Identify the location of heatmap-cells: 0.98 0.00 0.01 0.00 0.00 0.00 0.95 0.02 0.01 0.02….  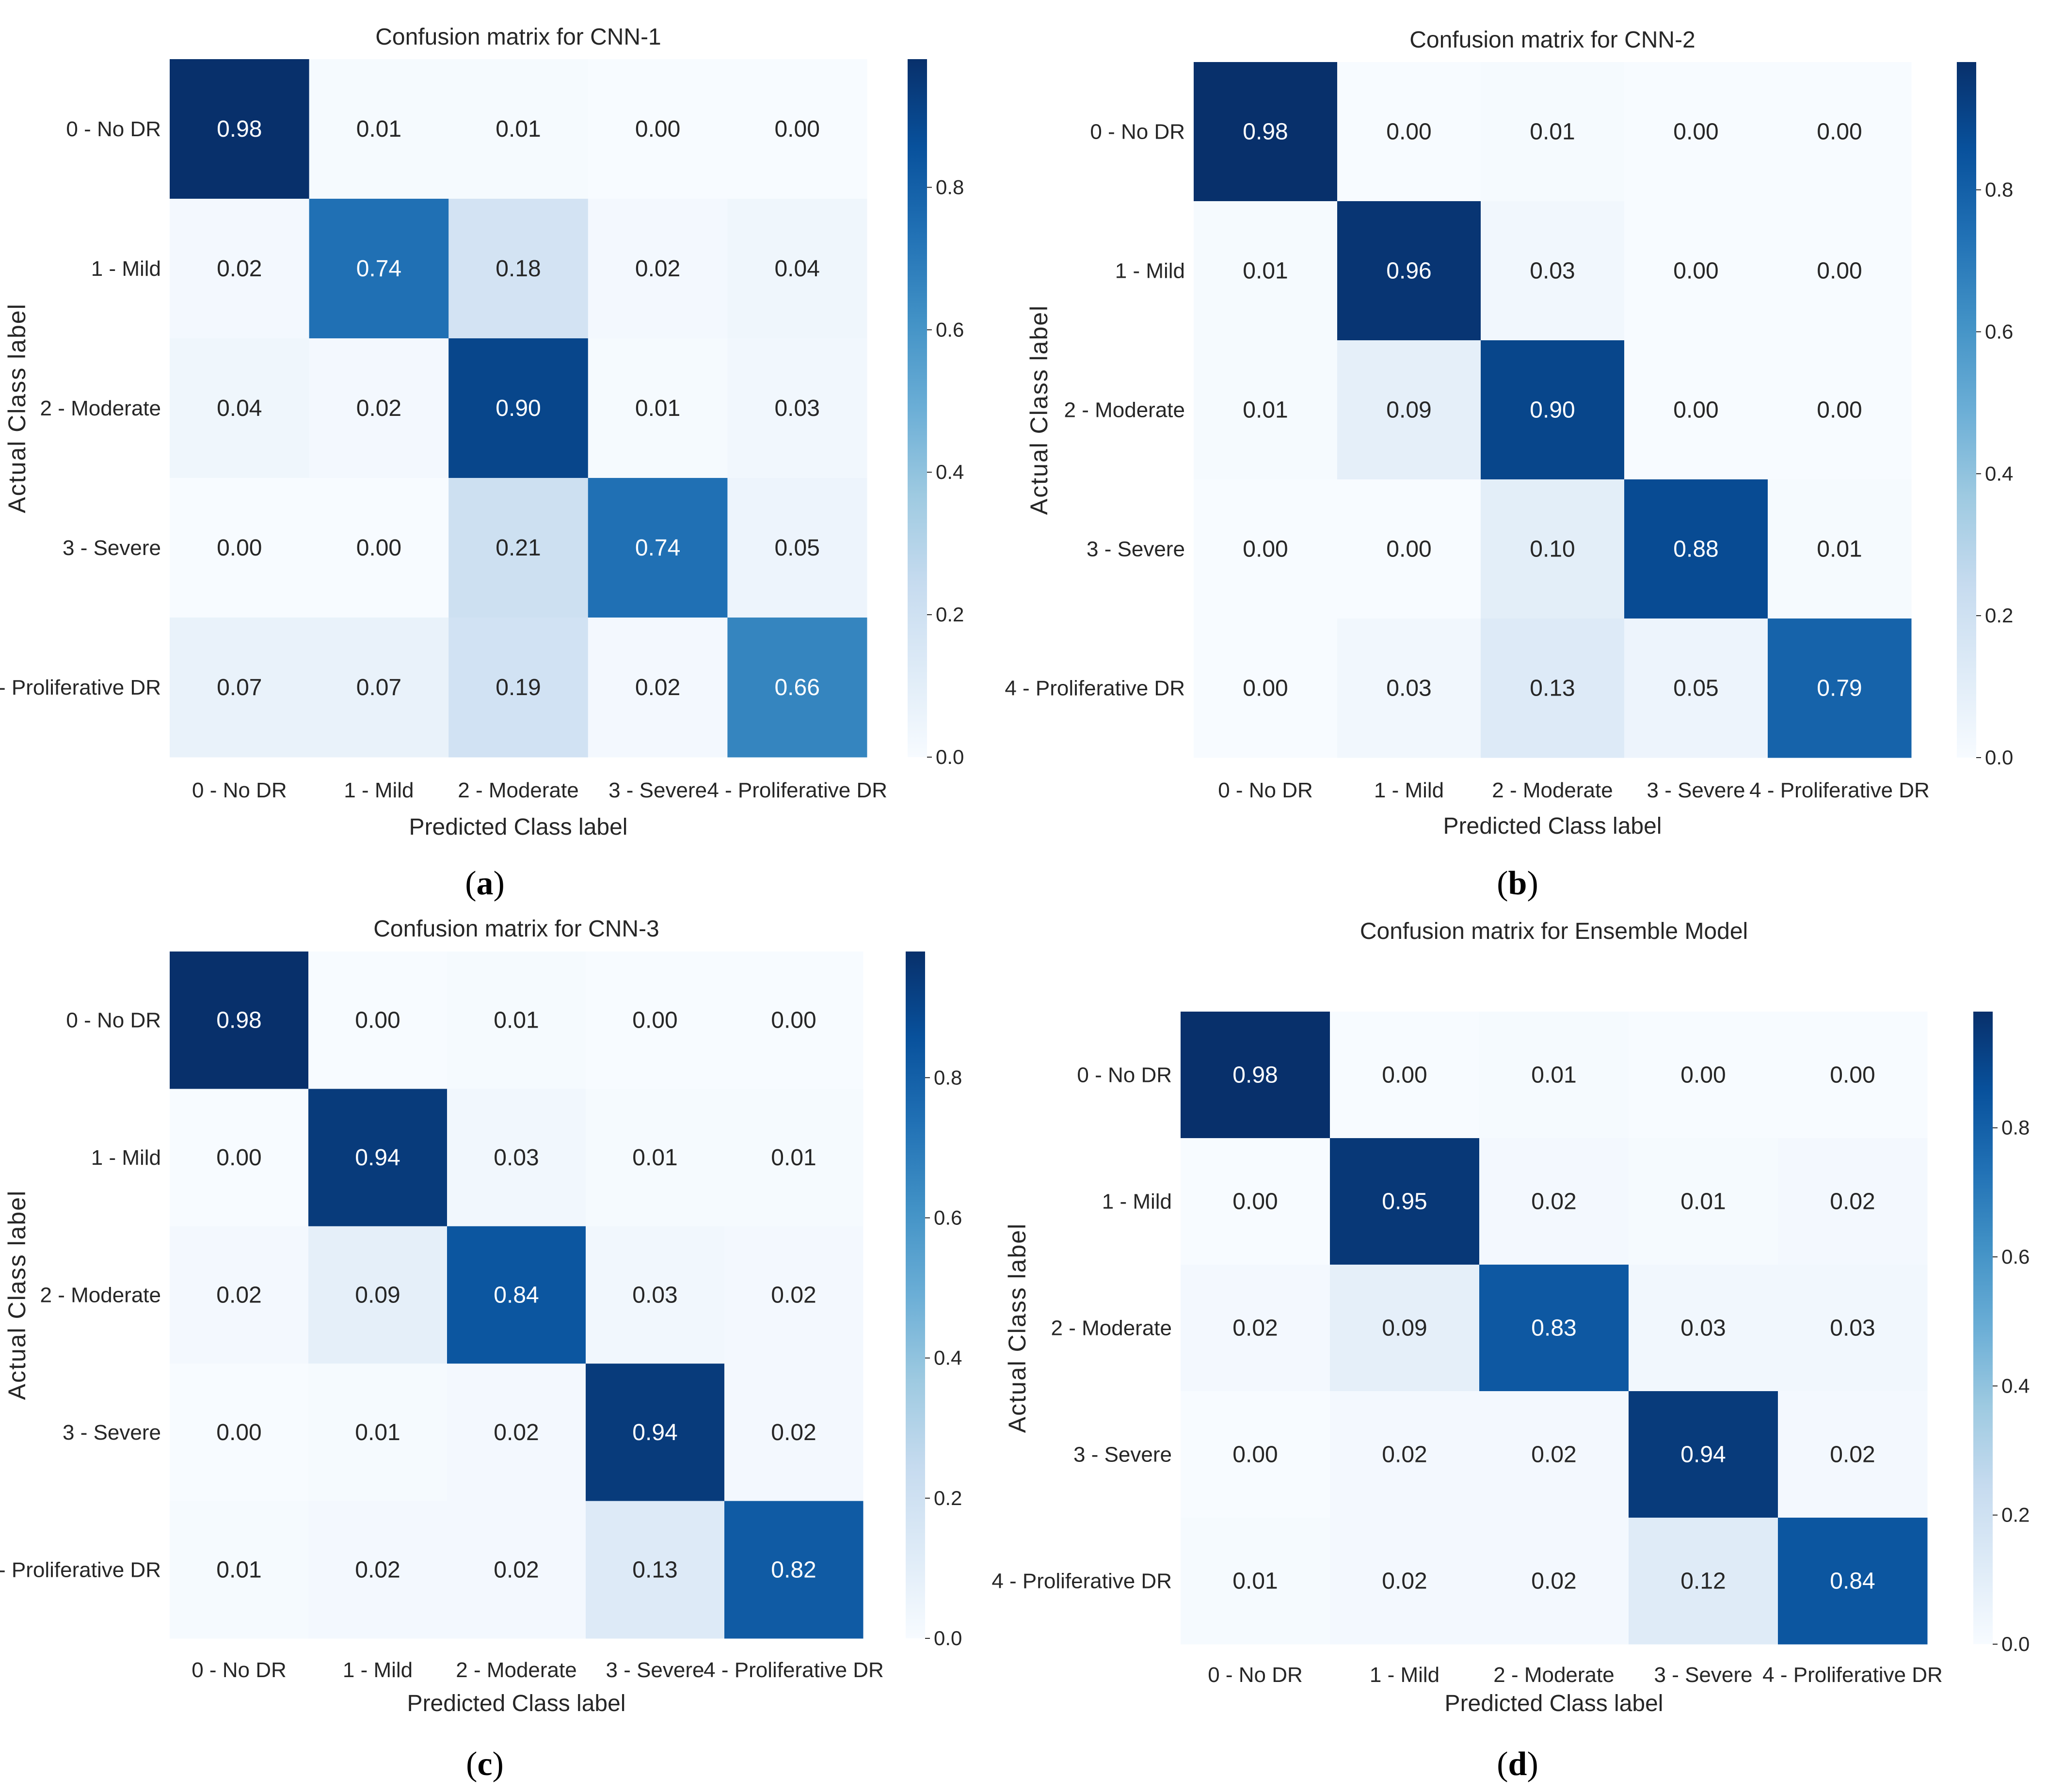
(1554, 1328).